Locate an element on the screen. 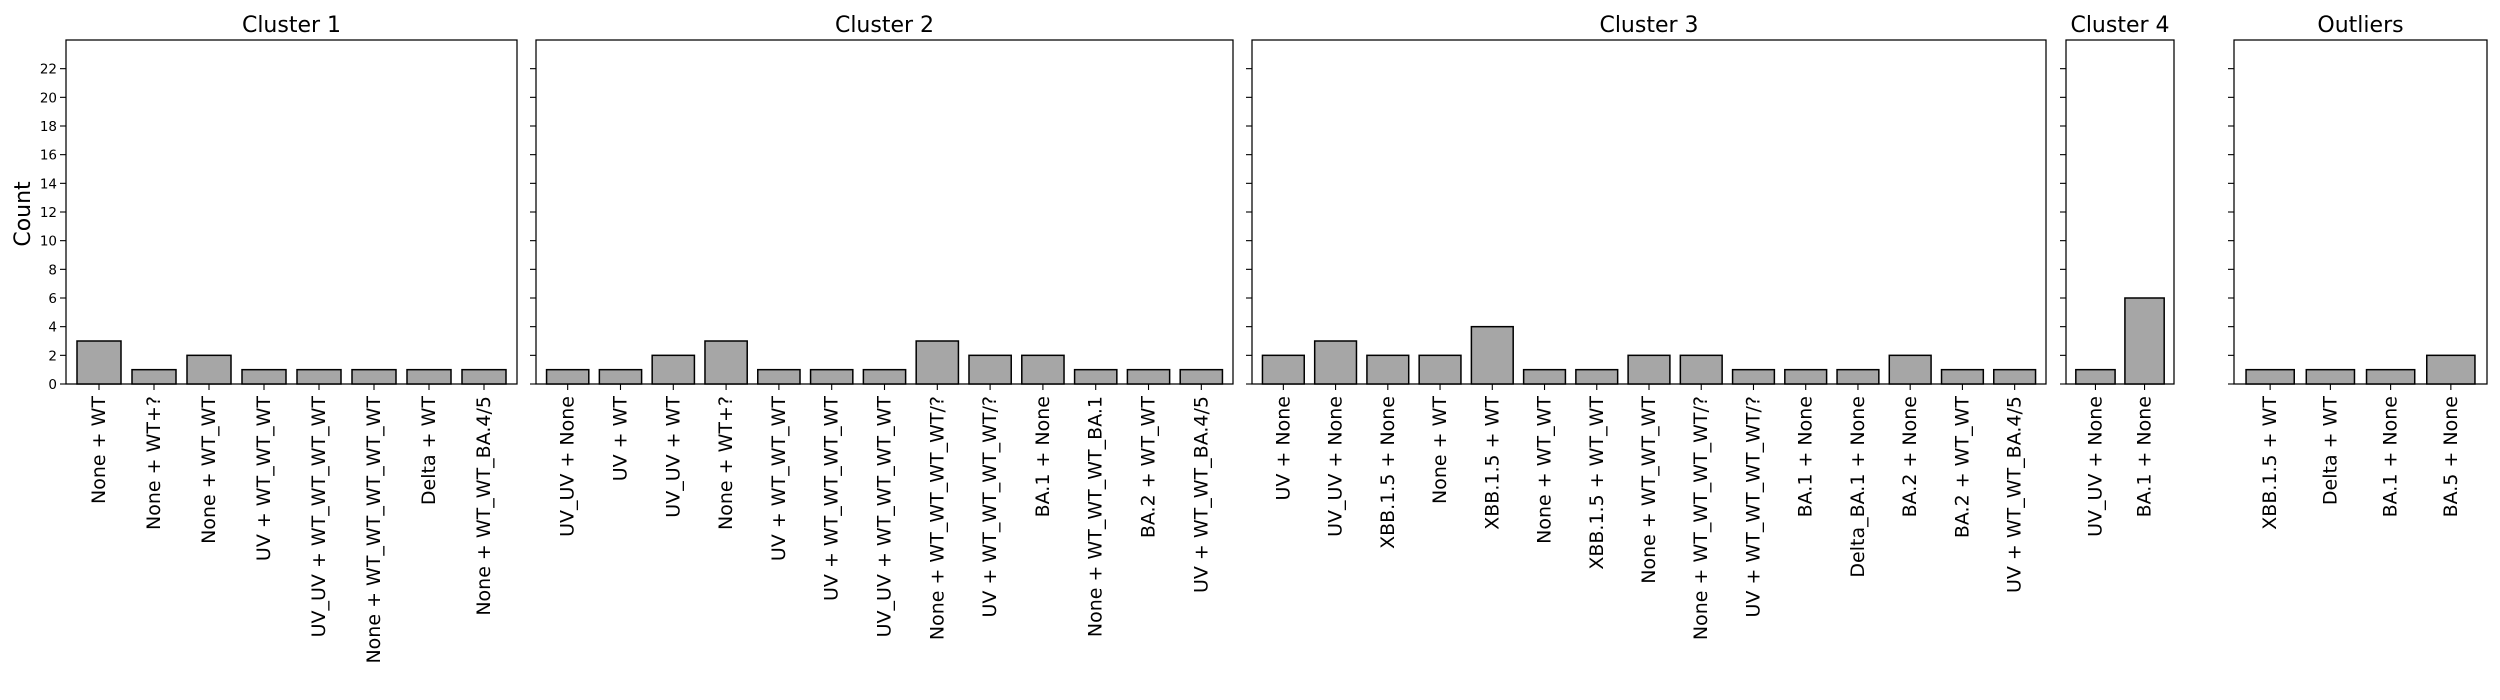 The image size is (2500, 700). x-tick-label: XBB.1.5 + None is located at coordinates (1388, 472).